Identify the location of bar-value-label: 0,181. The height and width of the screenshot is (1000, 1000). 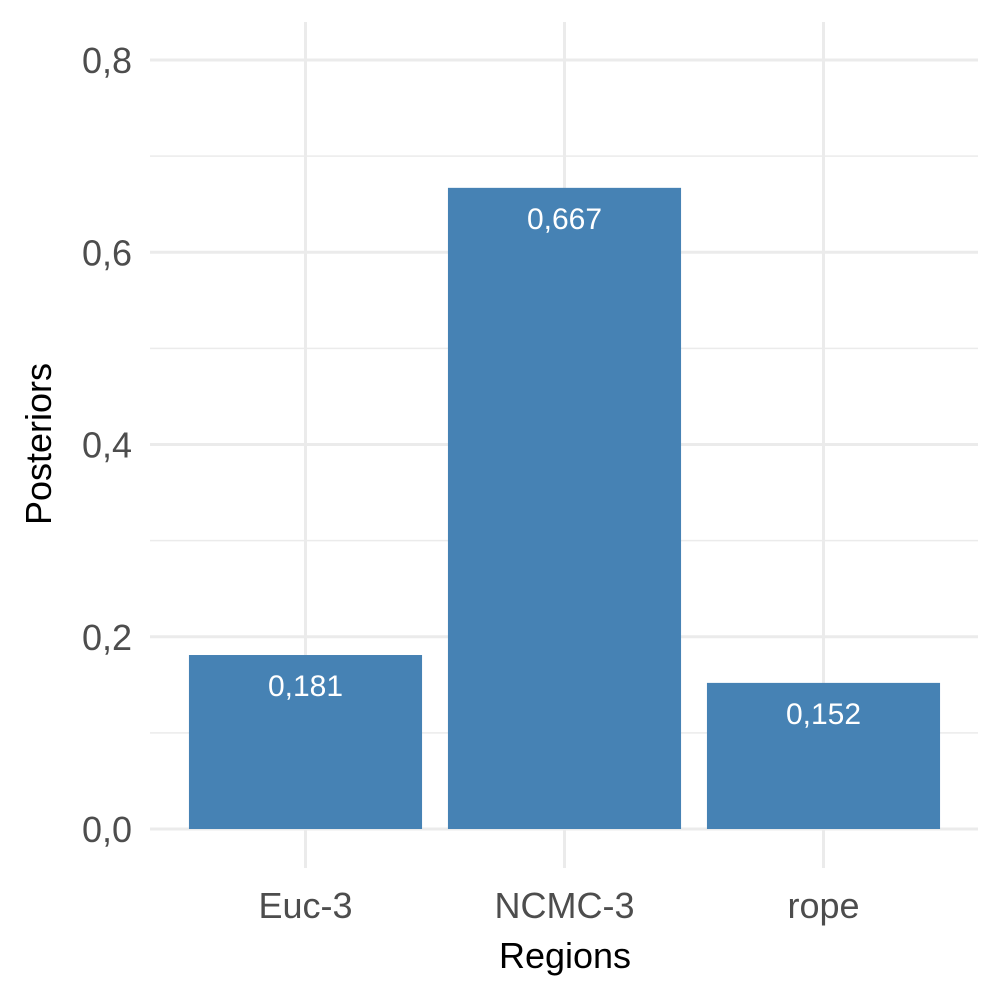
(305, 686).